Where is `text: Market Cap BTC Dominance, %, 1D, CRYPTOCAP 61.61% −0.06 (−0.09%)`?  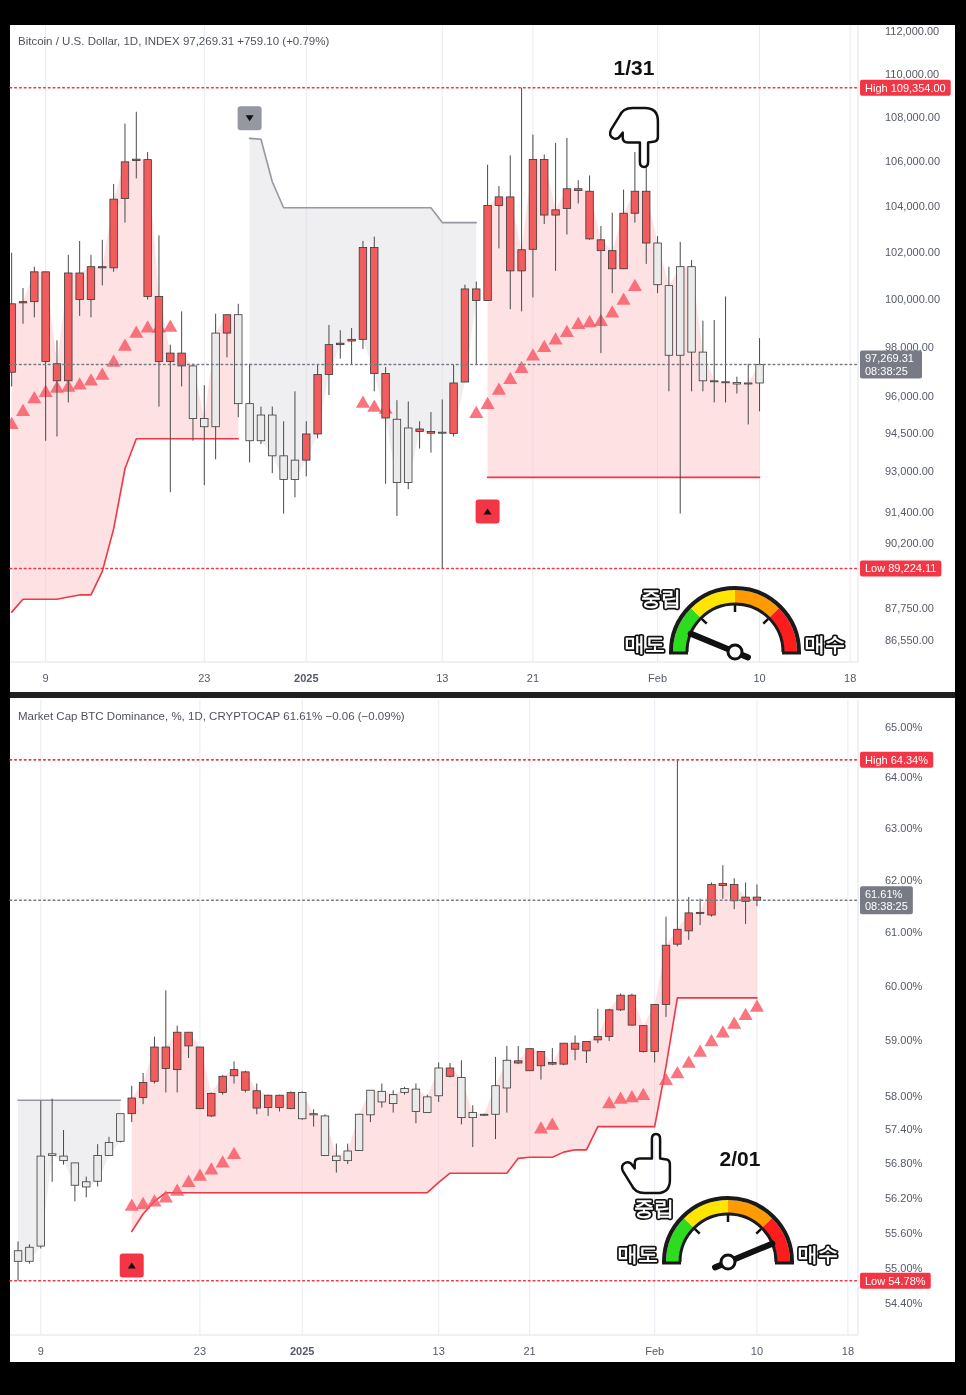 text: Market Cap BTC Dominance, %, 1D, CRYPTOCAP 61.61% −0.06 (−0.09%) is located at coordinates (211, 716).